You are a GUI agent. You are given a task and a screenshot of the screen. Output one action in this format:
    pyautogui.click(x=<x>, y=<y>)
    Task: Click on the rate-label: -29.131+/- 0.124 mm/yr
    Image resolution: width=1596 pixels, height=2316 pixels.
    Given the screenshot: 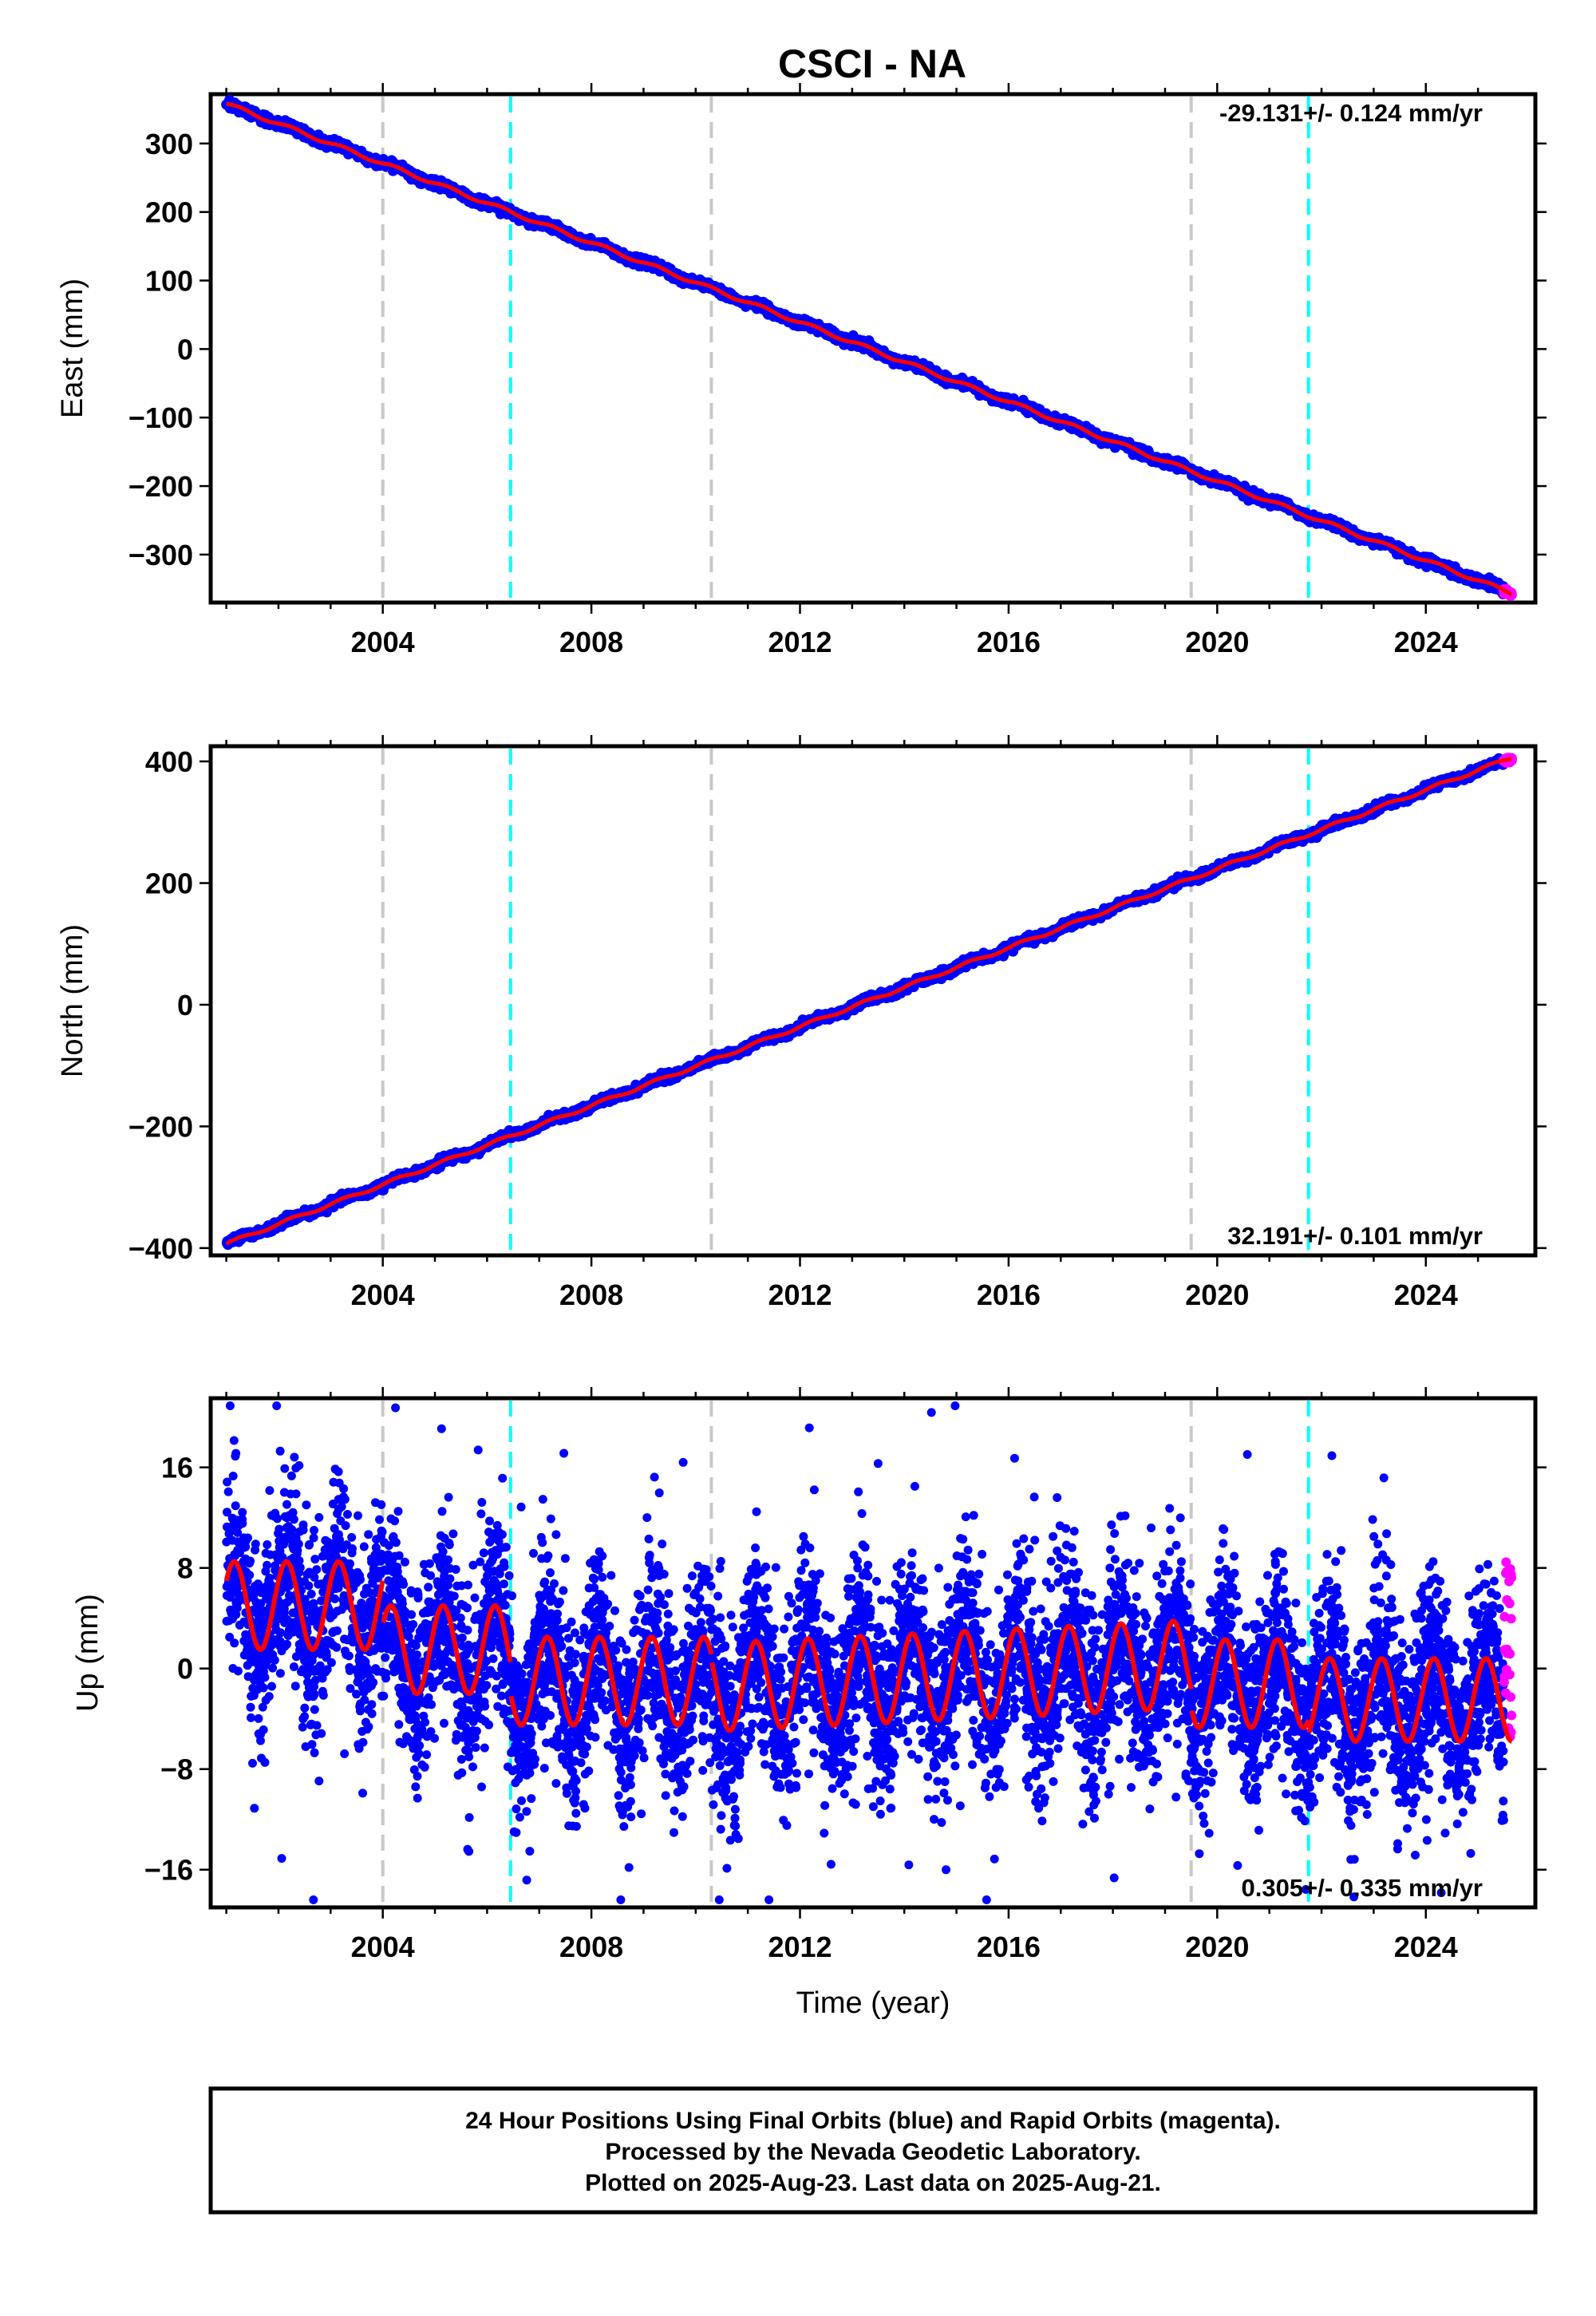 What is the action you would take?
    pyautogui.click(x=1351, y=113)
    